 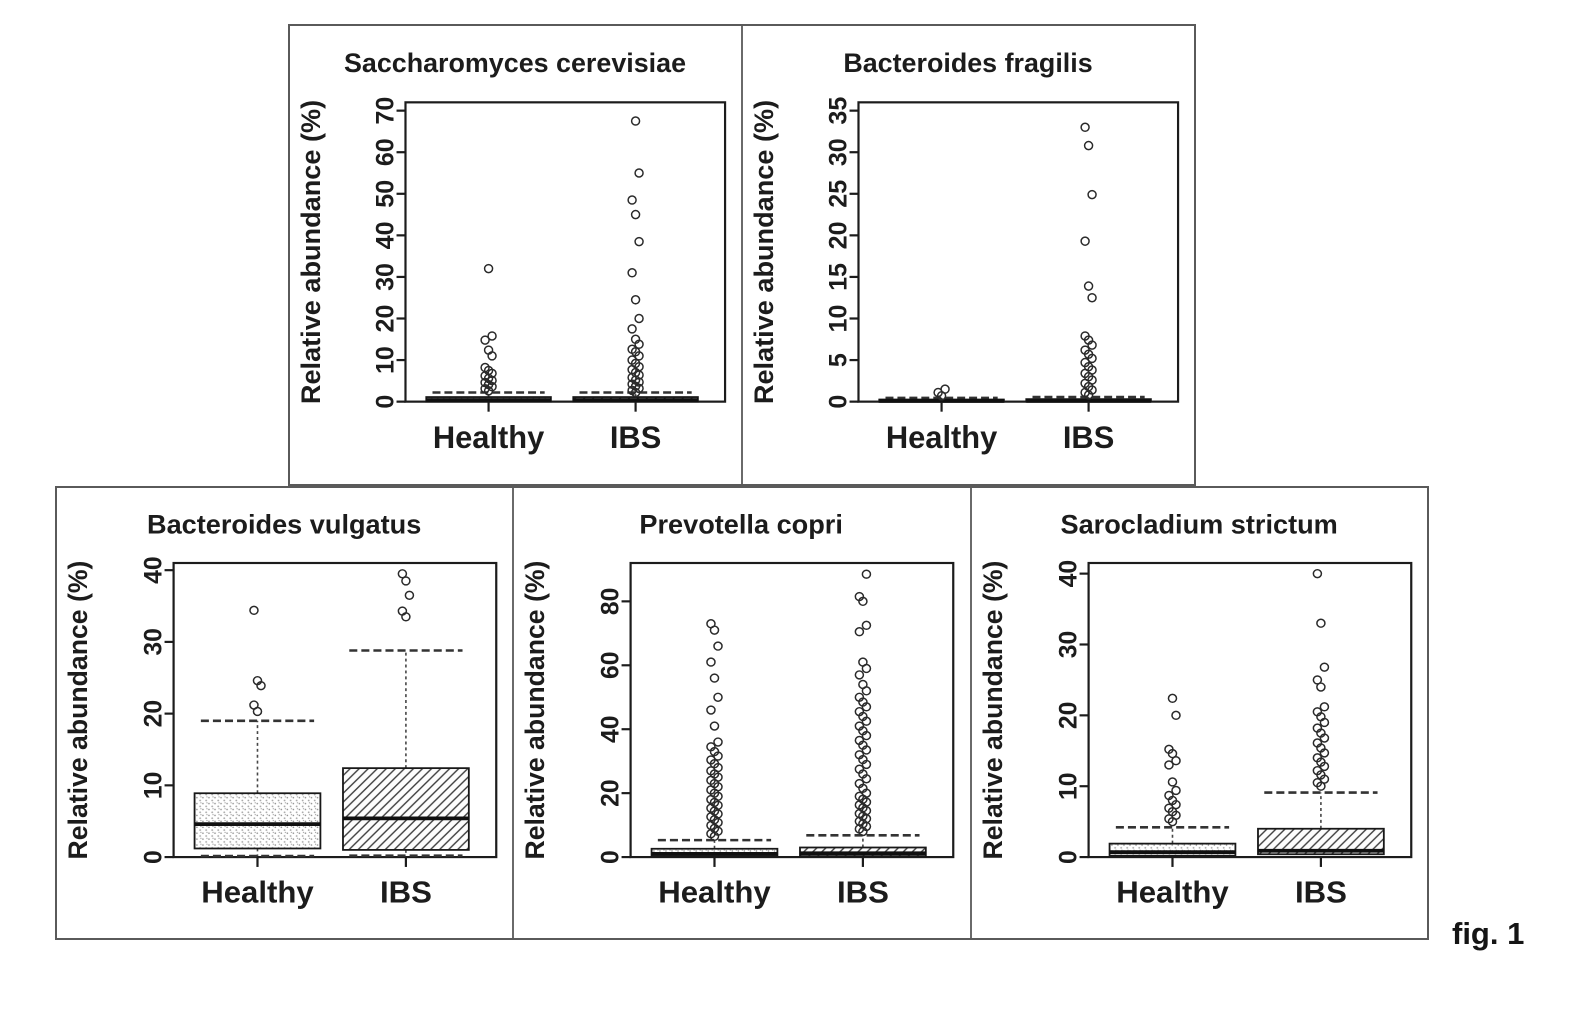 What do you see at coordinates (406, 809) in the screenshot?
I see `box-hatch` at bounding box center [406, 809].